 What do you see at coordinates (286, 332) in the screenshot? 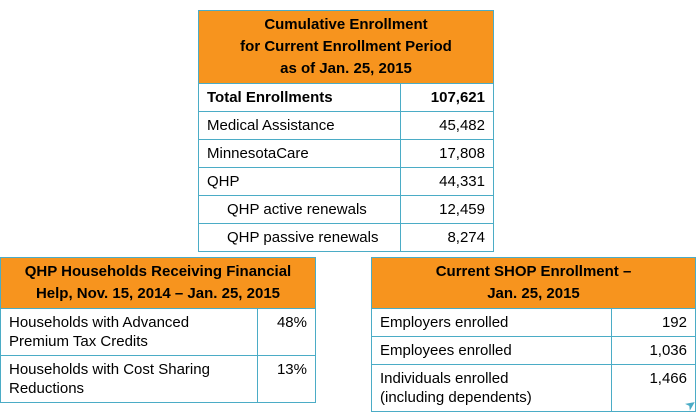
I see `row-value: 48%` at bounding box center [286, 332].